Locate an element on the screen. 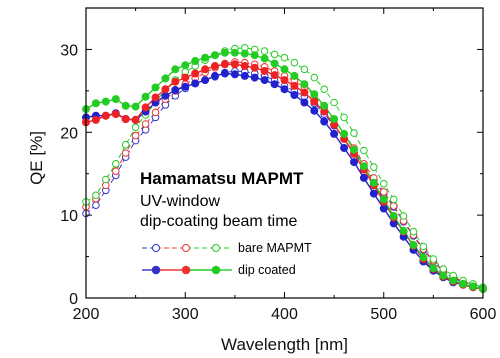 The image size is (500, 358). y-tick-label: 30 is located at coordinates (69, 50).